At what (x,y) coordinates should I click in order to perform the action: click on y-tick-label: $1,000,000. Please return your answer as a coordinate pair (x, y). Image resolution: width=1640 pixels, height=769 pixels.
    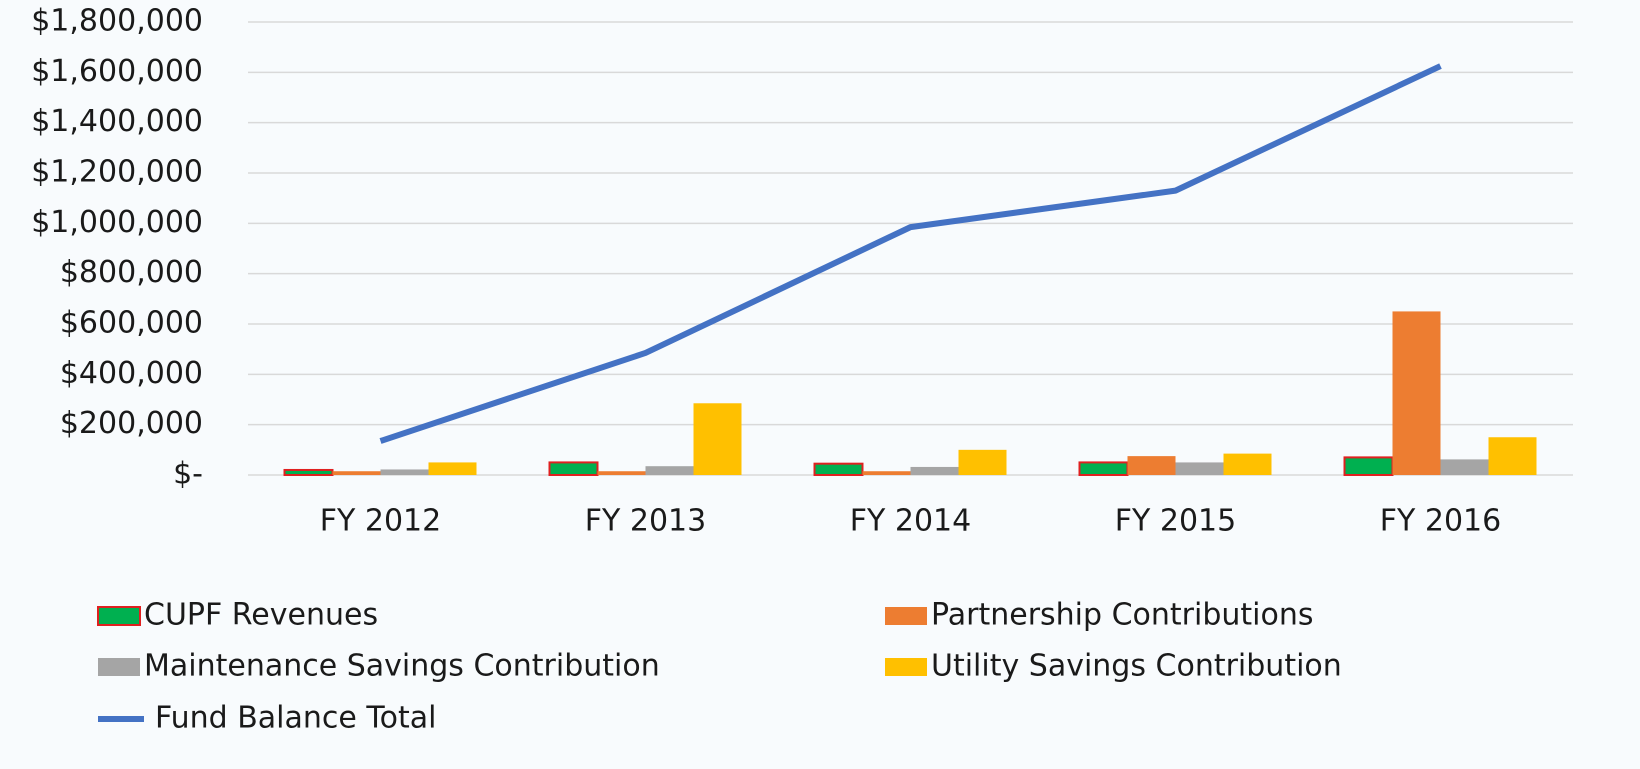
    Looking at the image, I should click on (117, 222).